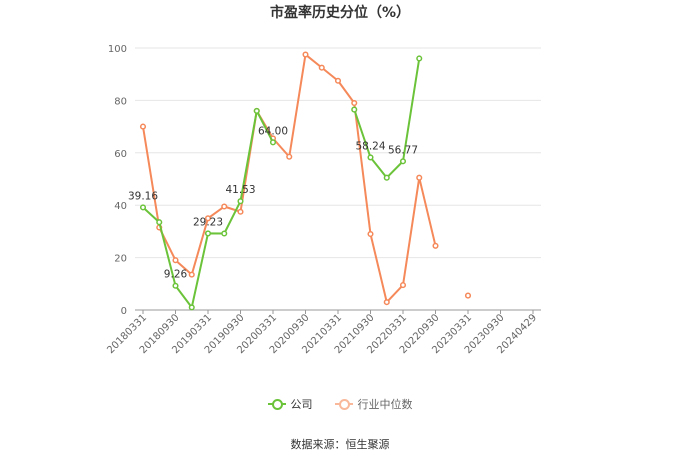  Describe the element at coordinates (117, 49) in the screenshot. I see `y-tick-label: 100` at that location.